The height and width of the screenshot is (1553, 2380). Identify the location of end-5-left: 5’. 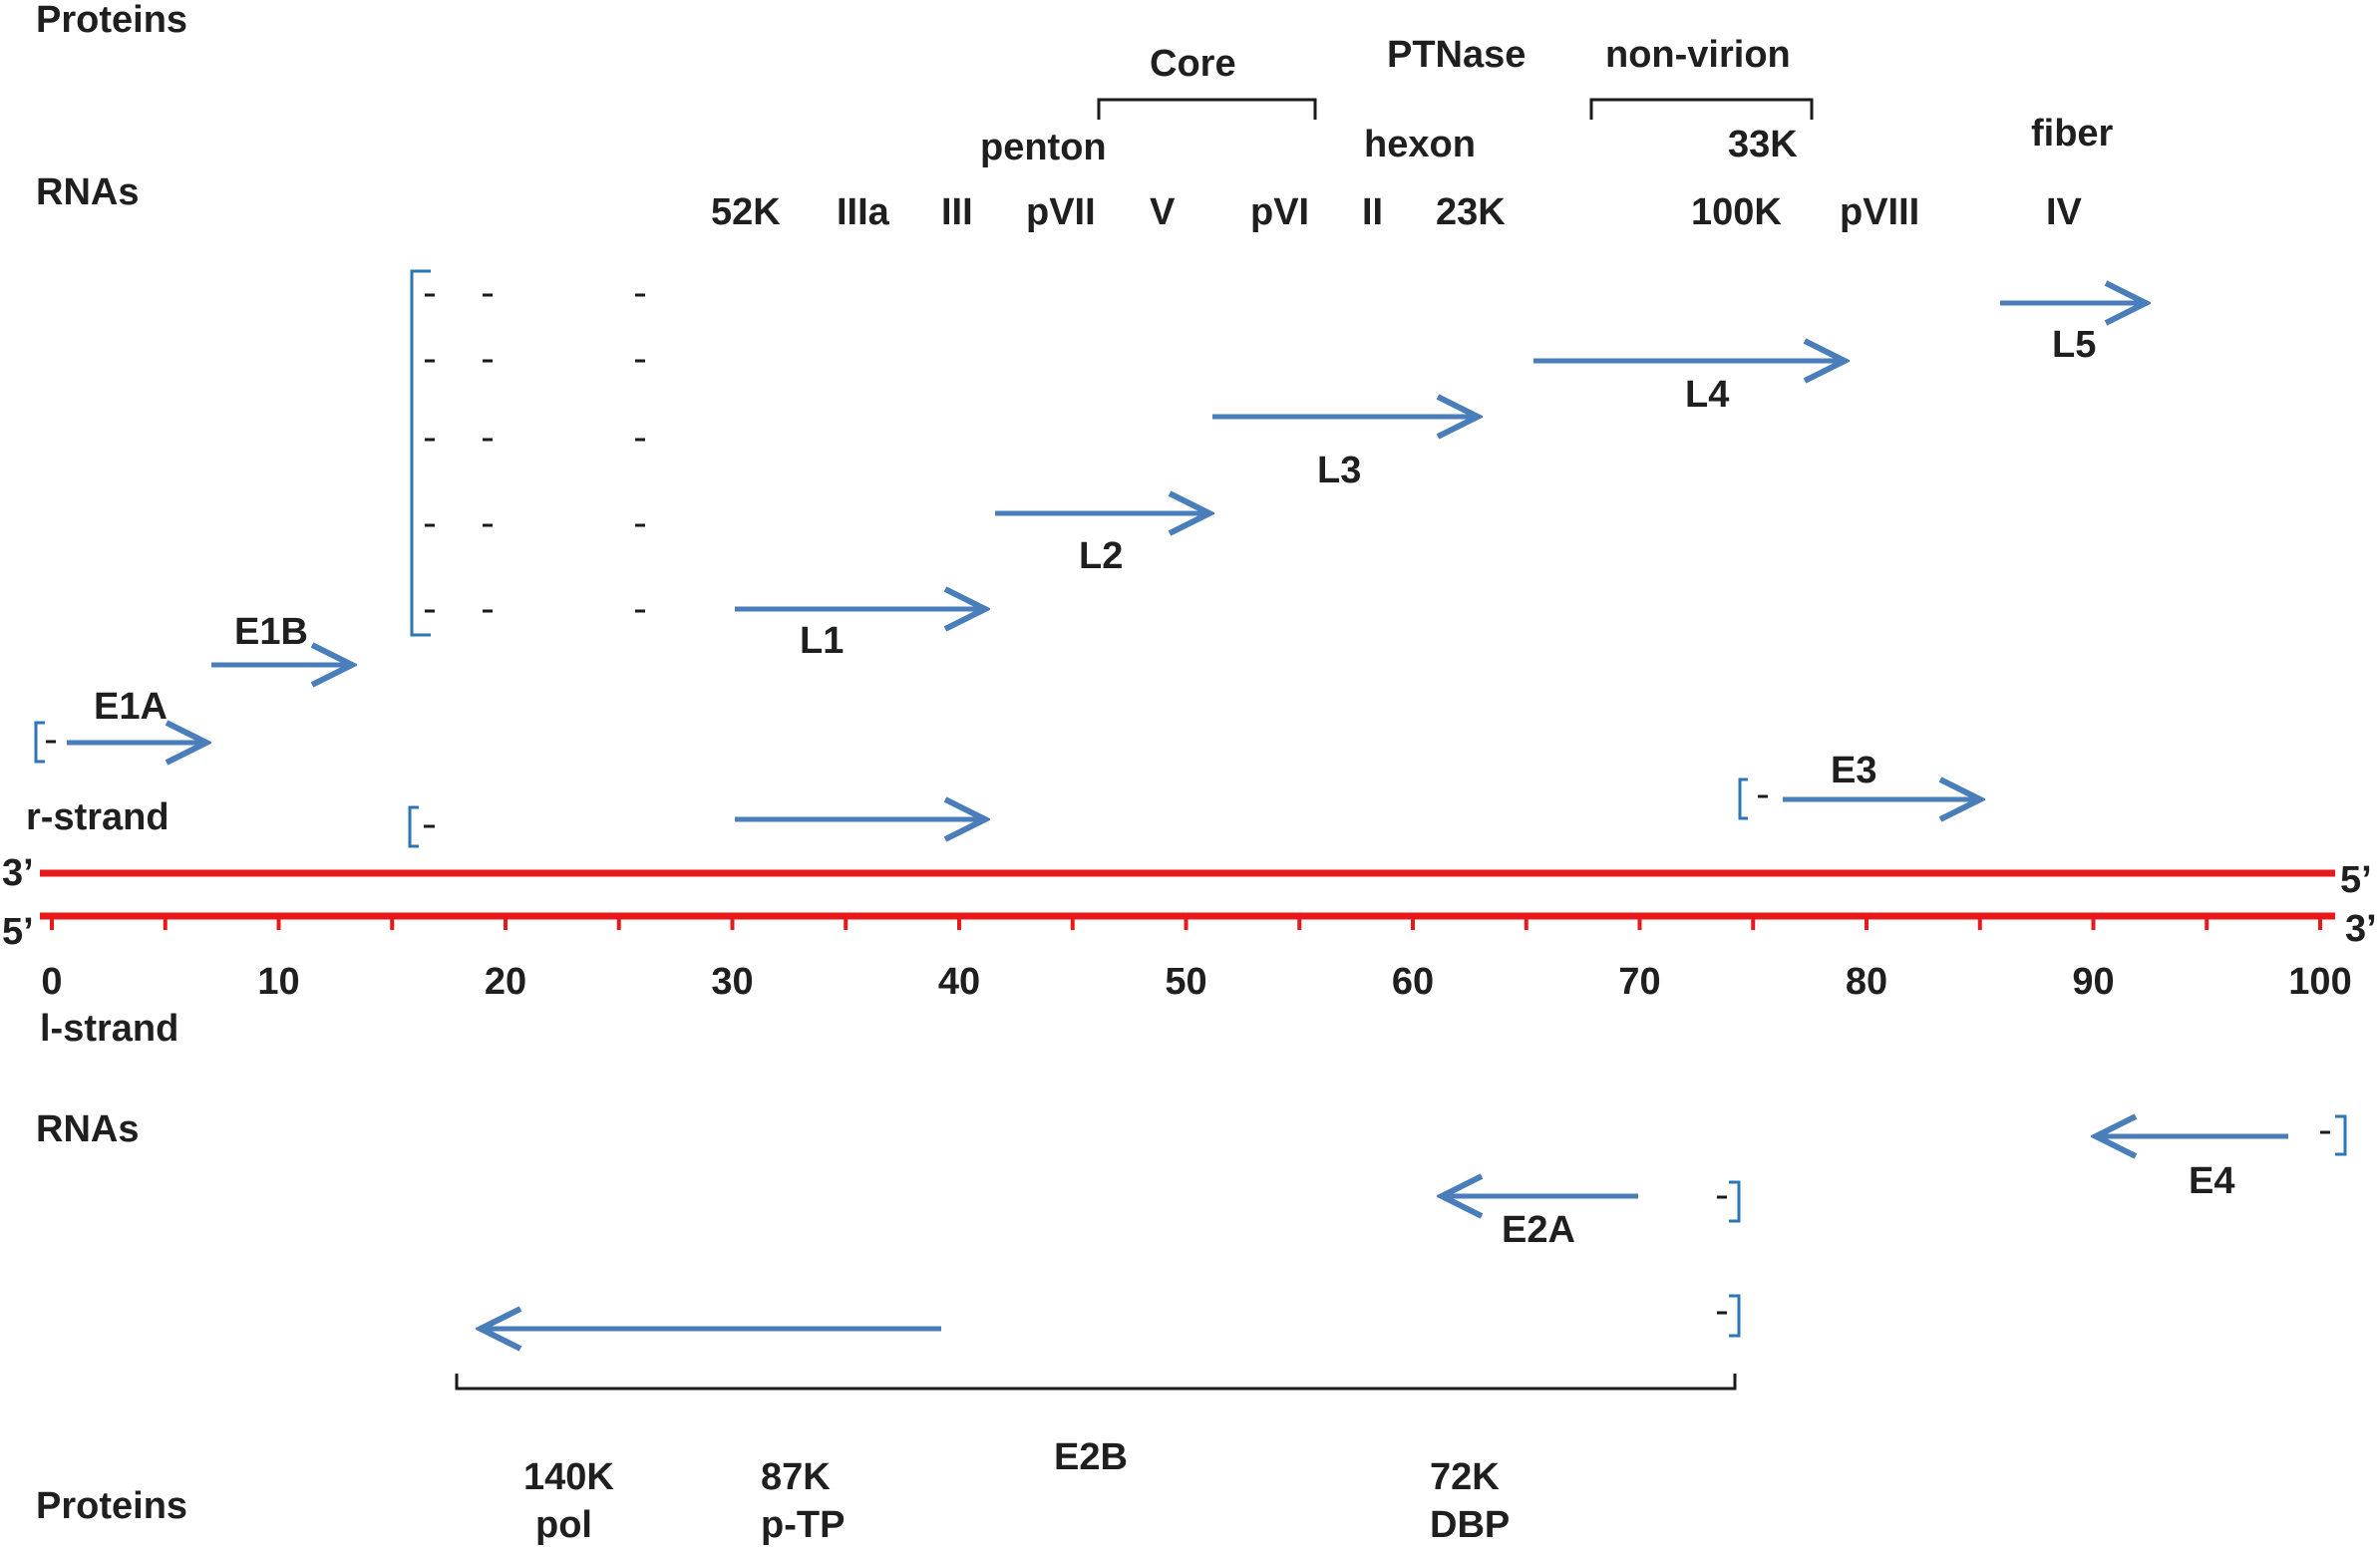
(18, 932).